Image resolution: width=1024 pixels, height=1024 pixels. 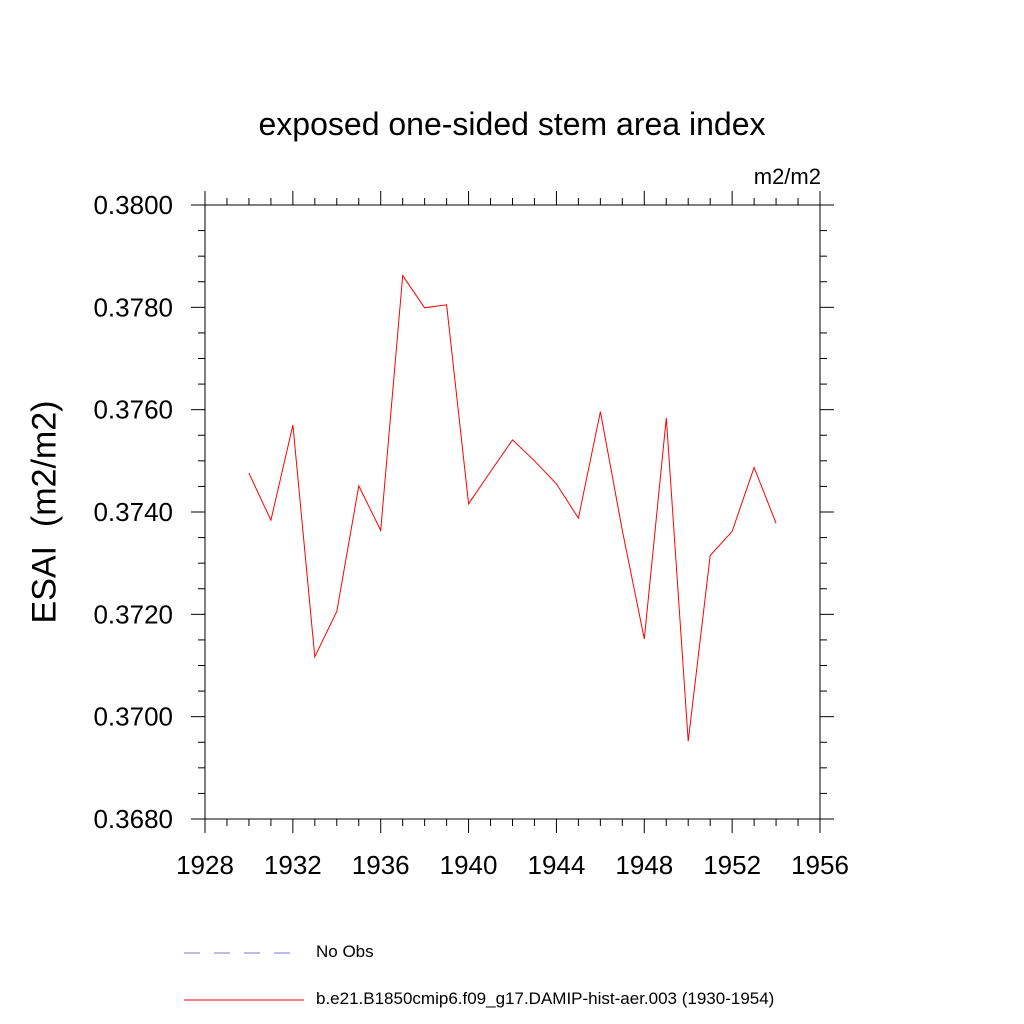 What do you see at coordinates (133, 717) in the screenshot?
I see `y-tick-label: 0.3700` at bounding box center [133, 717].